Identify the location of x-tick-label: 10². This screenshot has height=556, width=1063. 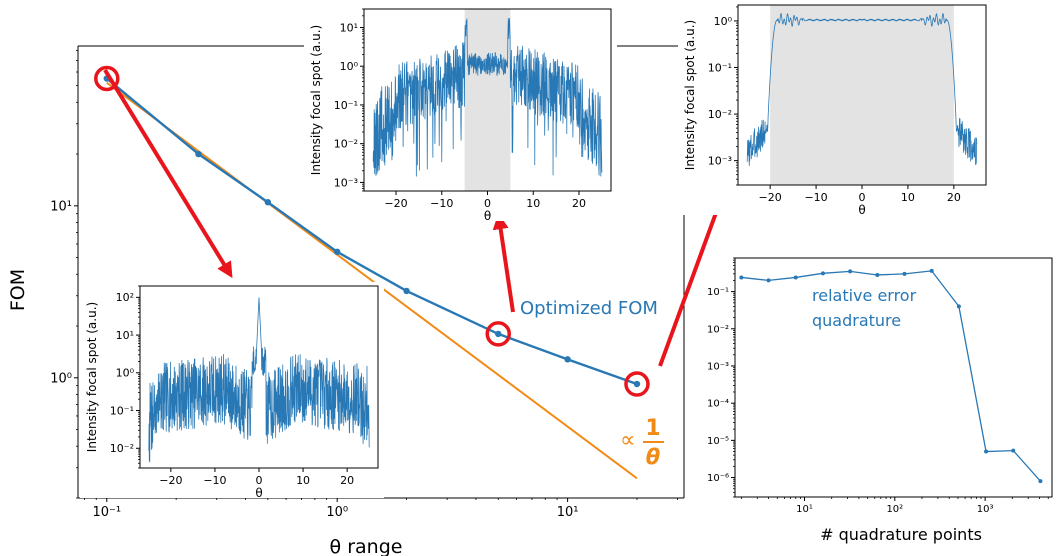
(894, 509).